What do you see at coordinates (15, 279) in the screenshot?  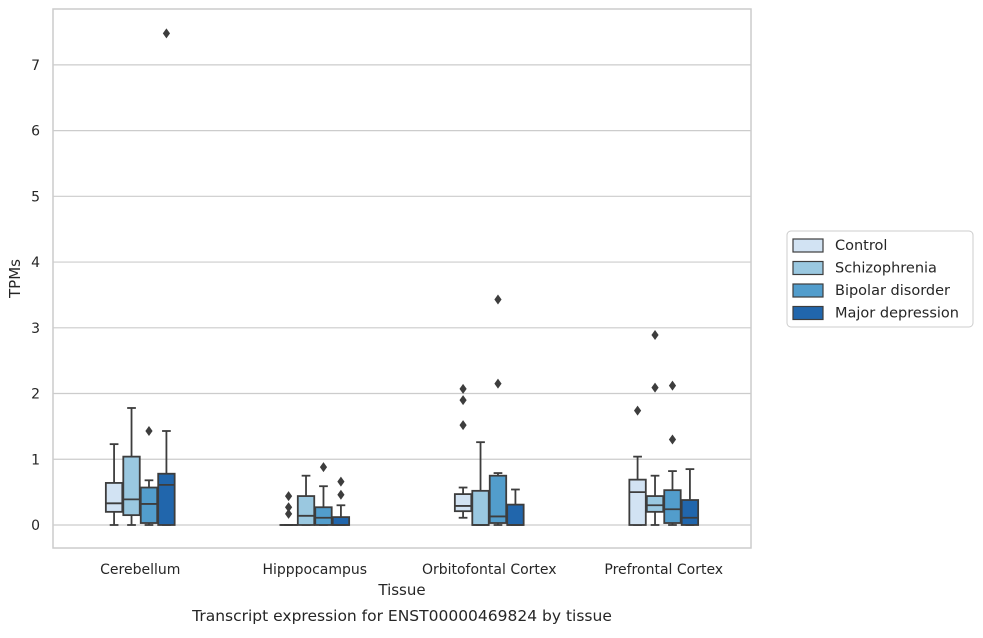 I see `y-axis-label: TPMs` at bounding box center [15, 279].